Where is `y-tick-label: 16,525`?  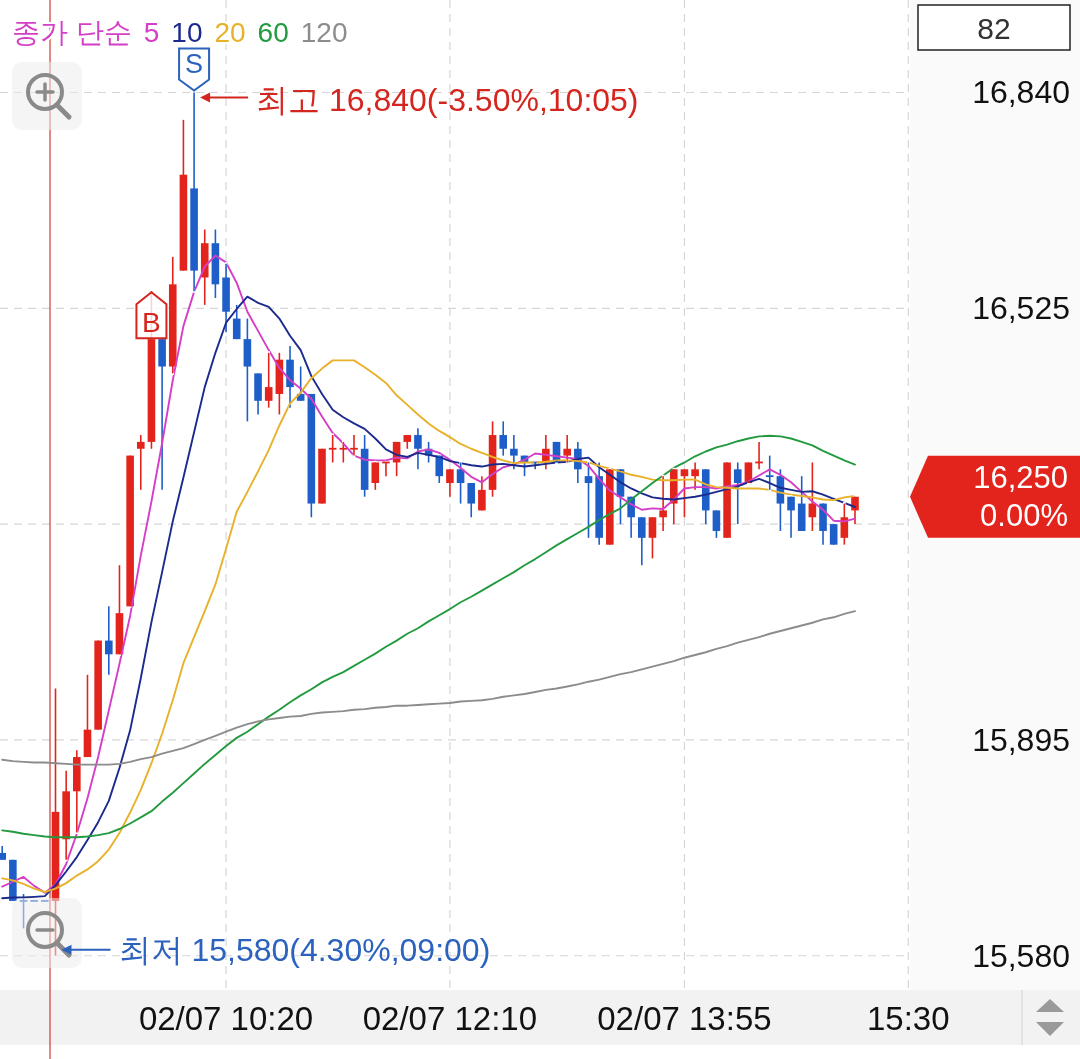
y-tick-label: 16,525 is located at coordinates (1021, 308).